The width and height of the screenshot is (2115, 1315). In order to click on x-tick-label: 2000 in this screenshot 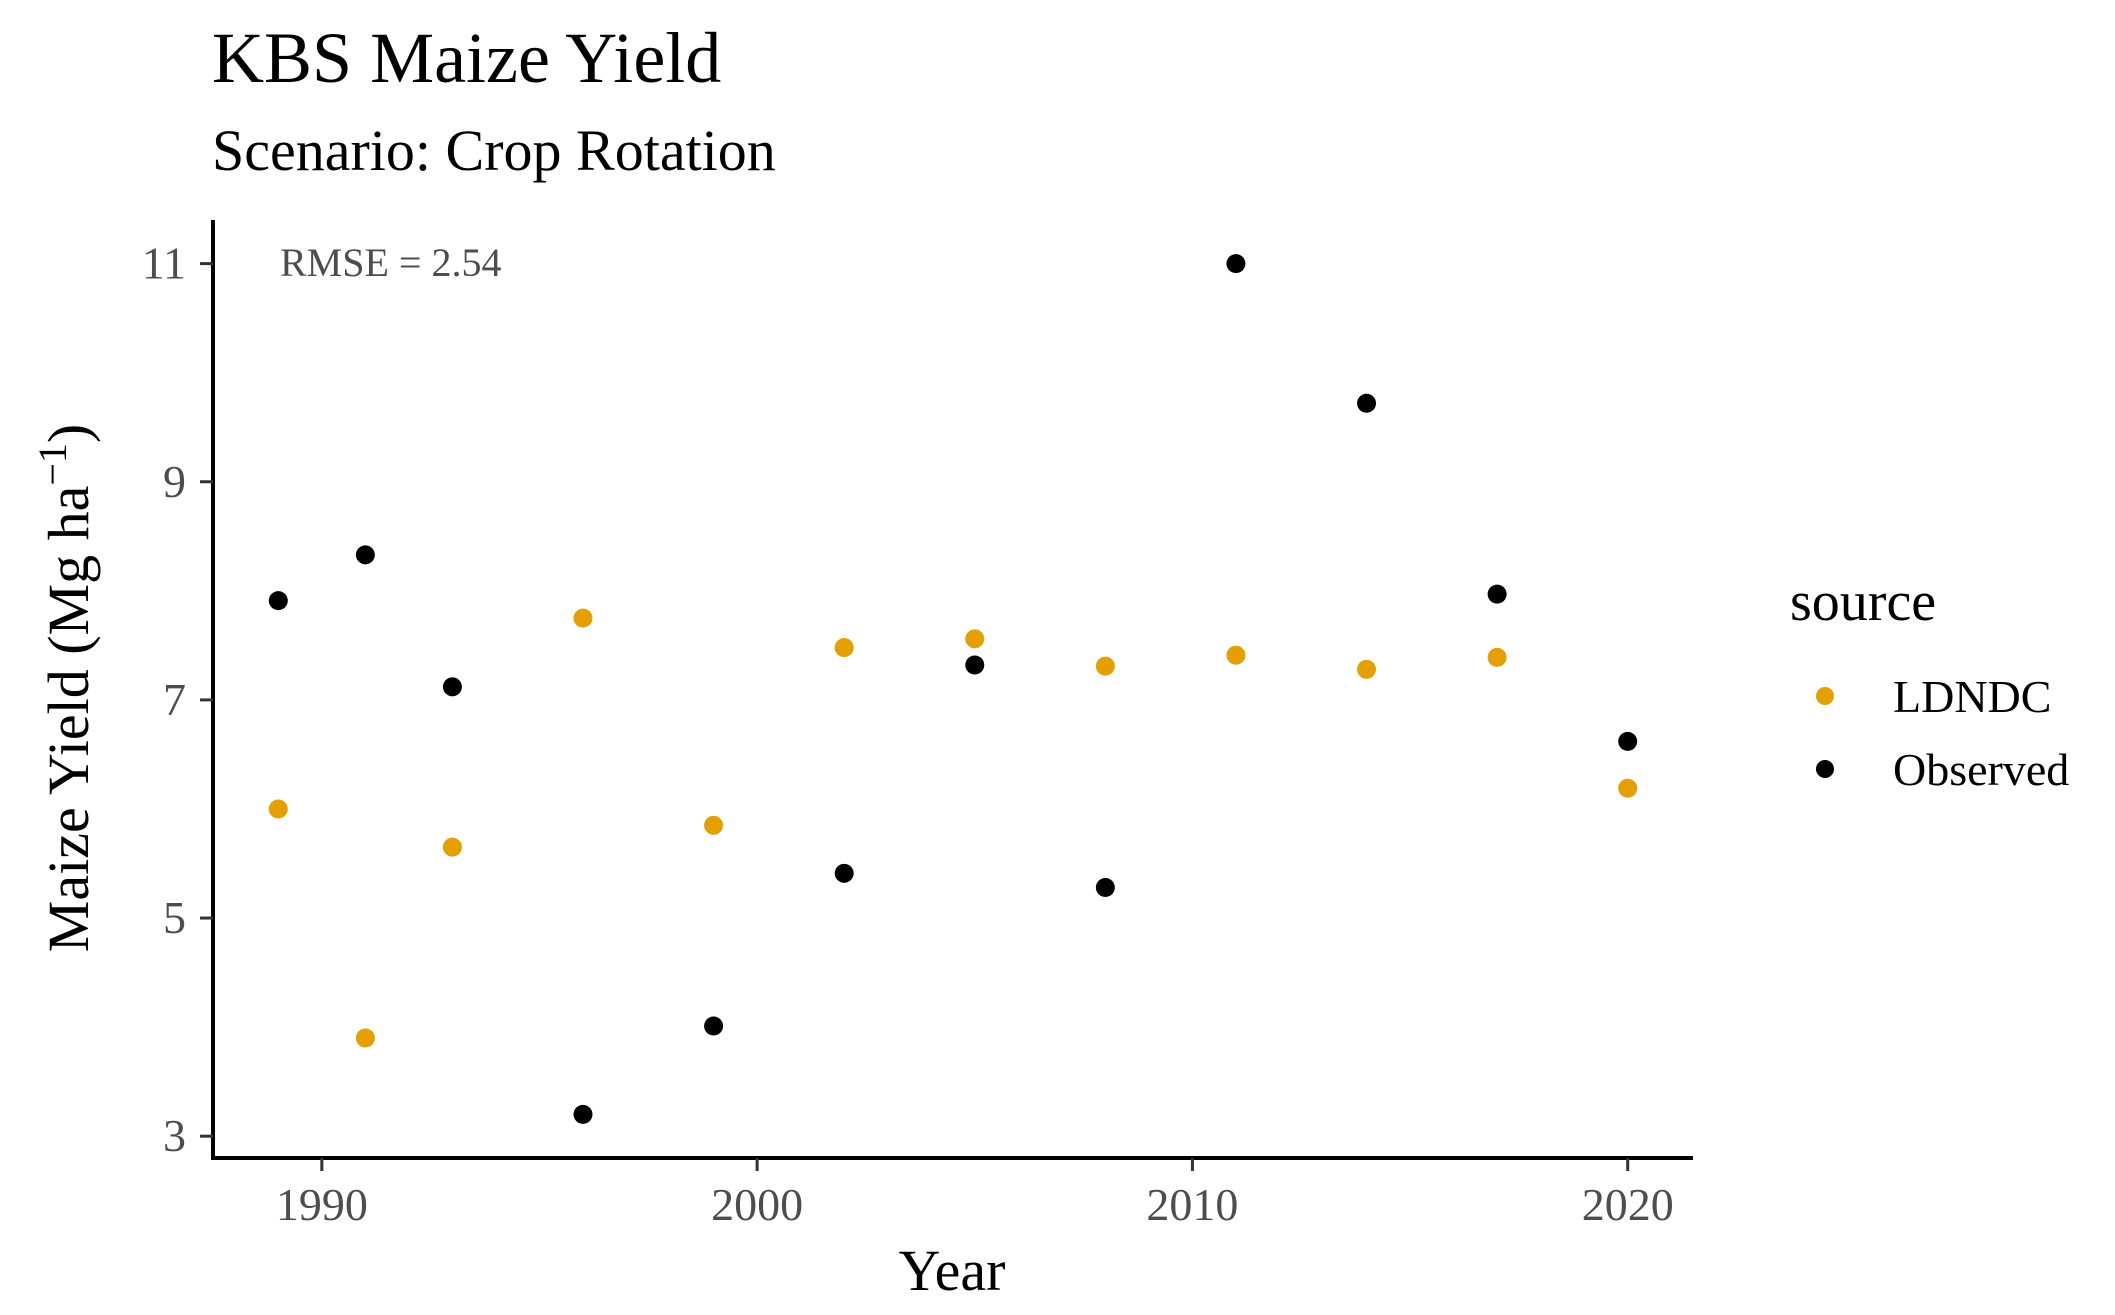, I will do `click(757, 1204)`.